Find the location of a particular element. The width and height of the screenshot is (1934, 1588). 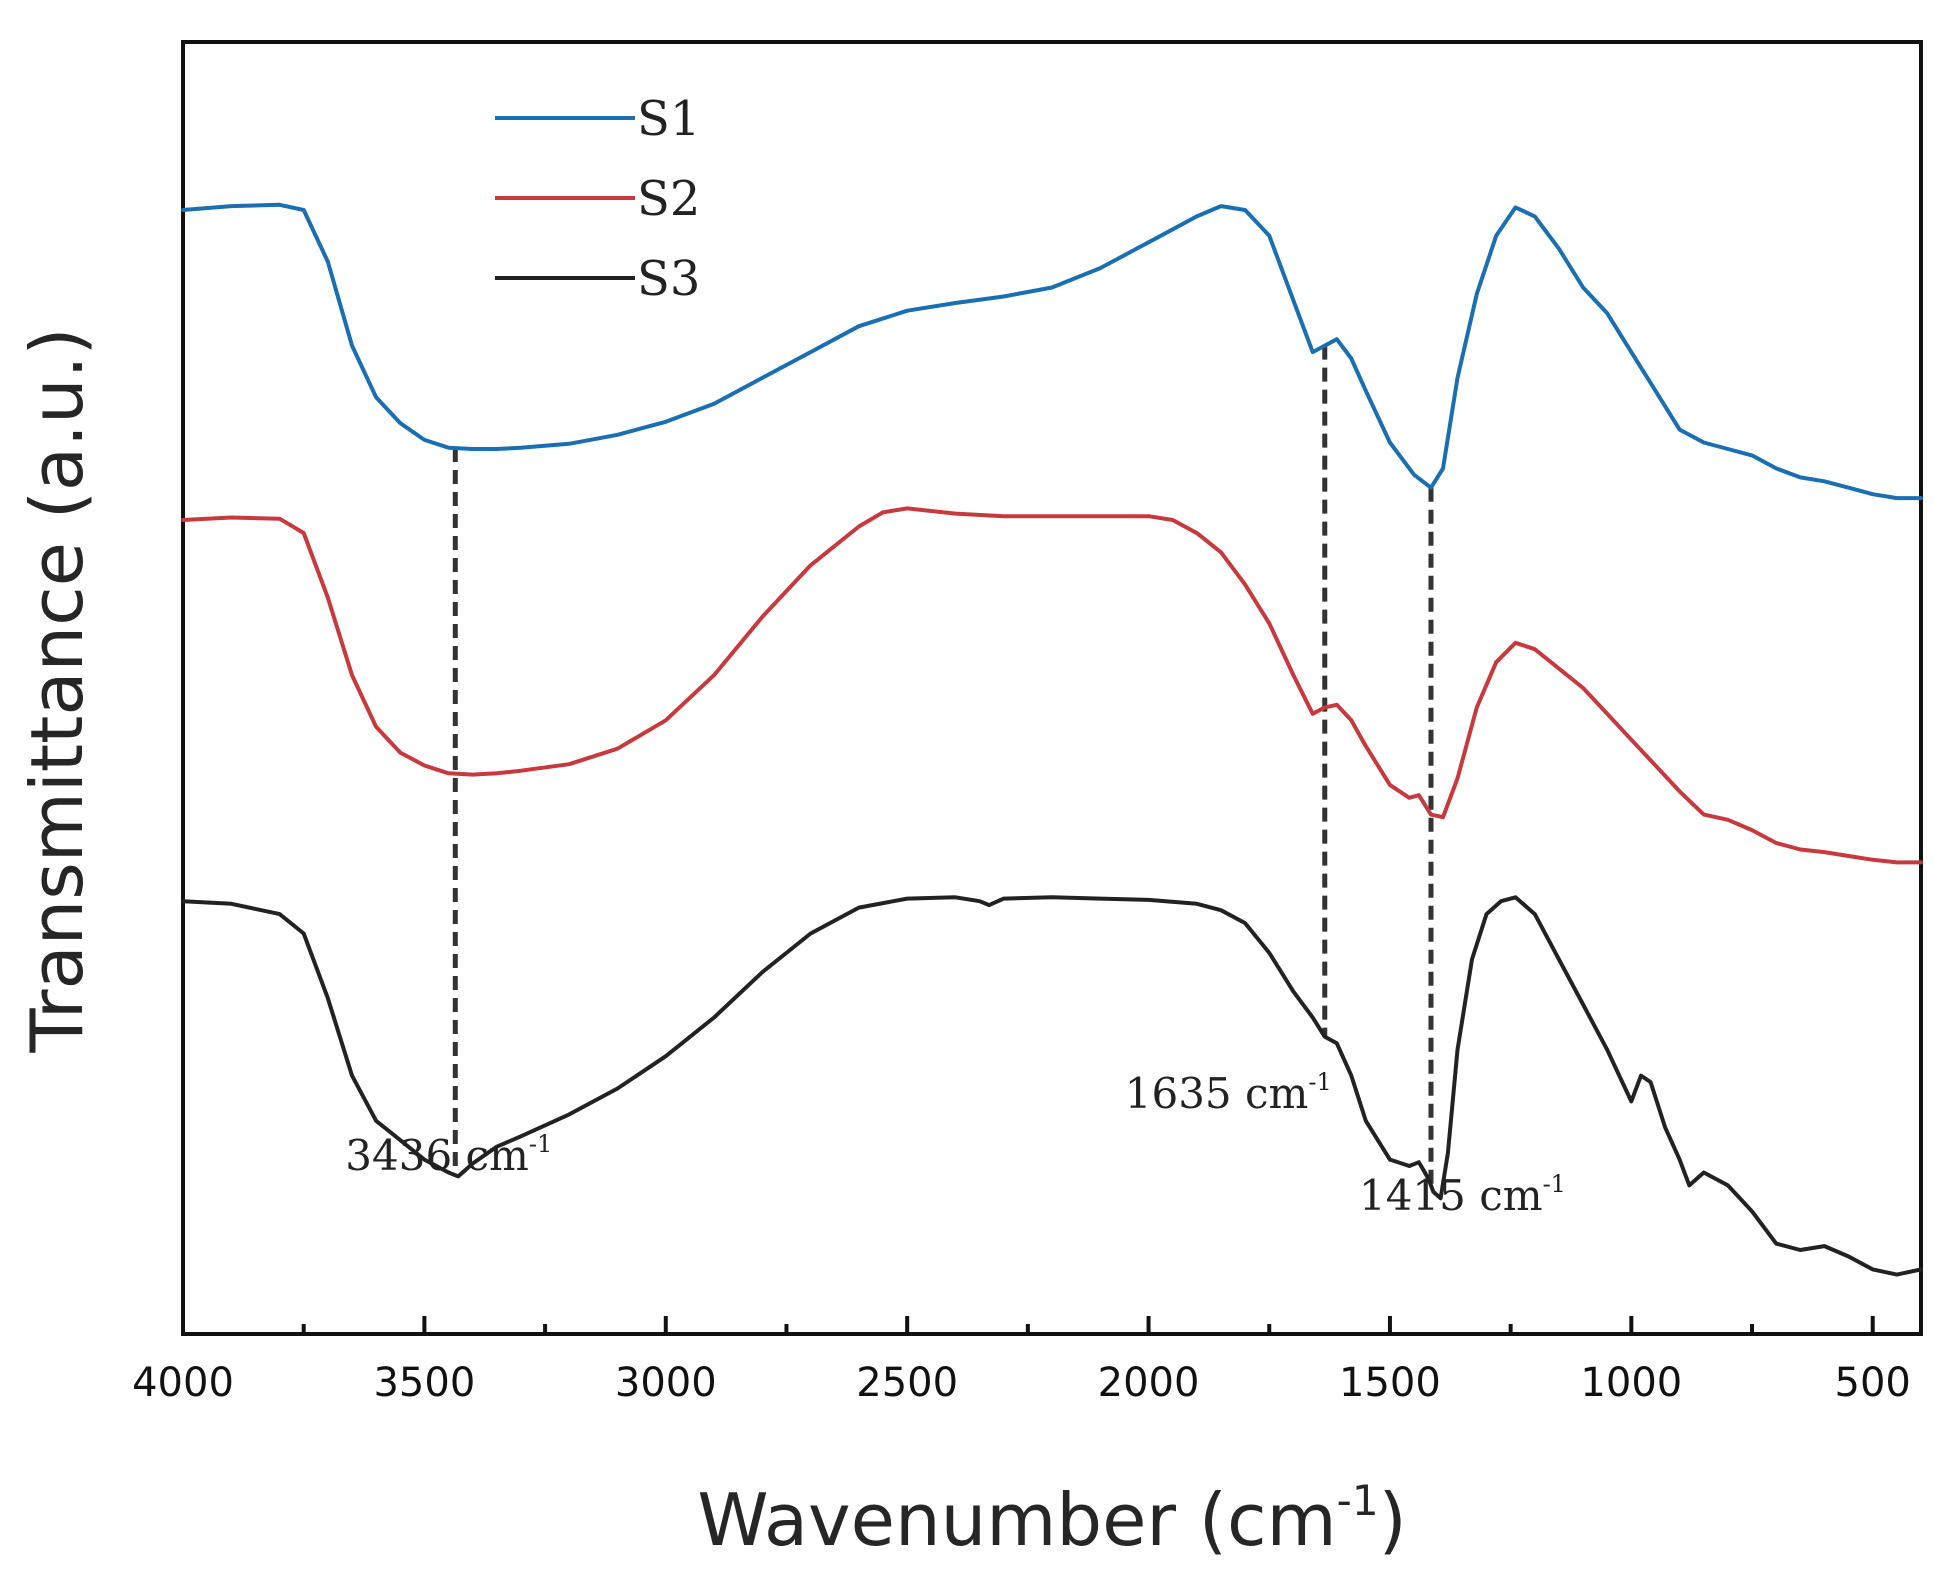

peak-label-3436: 3436 cm-1 is located at coordinates (448, 1155).